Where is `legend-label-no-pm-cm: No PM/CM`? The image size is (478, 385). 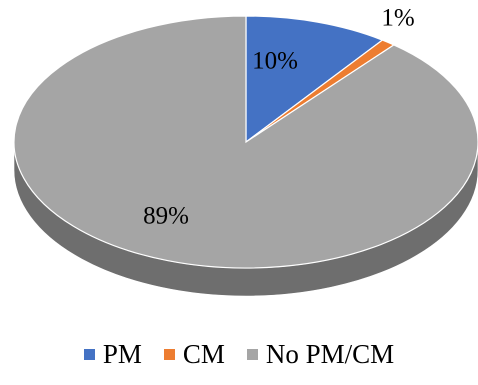 legend-label-no-pm-cm: No PM/CM is located at coordinates (330, 354).